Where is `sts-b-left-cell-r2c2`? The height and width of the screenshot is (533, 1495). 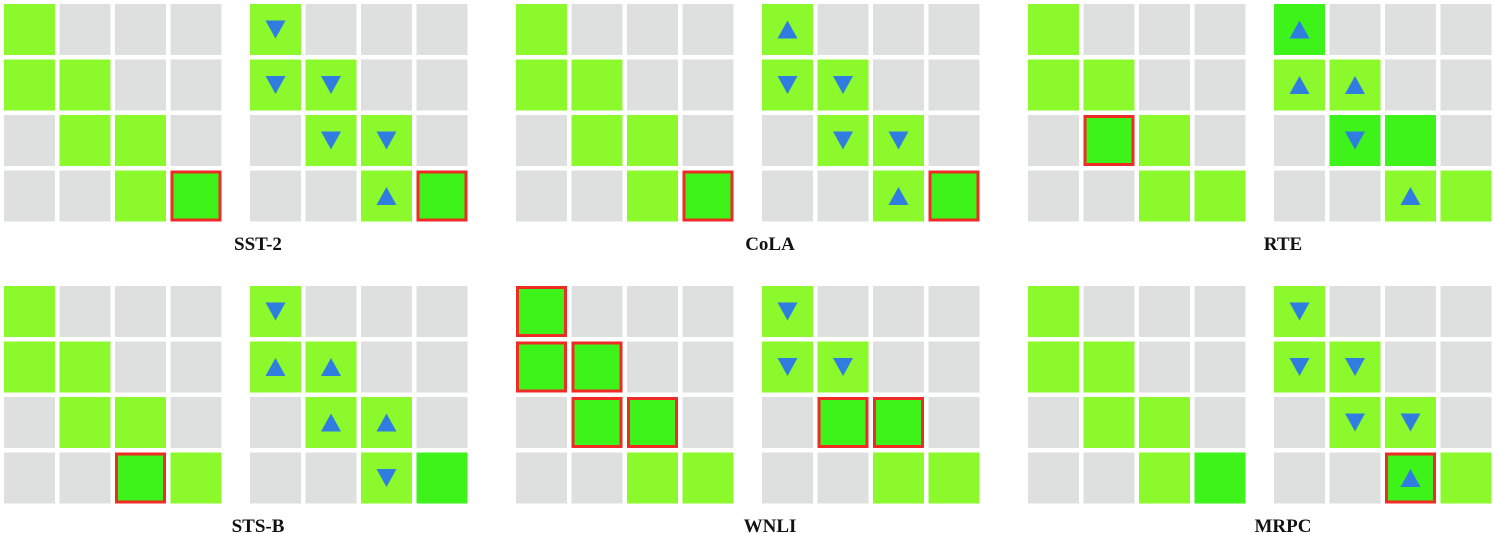
sts-b-left-cell-r2c2 is located at coordinates (140, 422).